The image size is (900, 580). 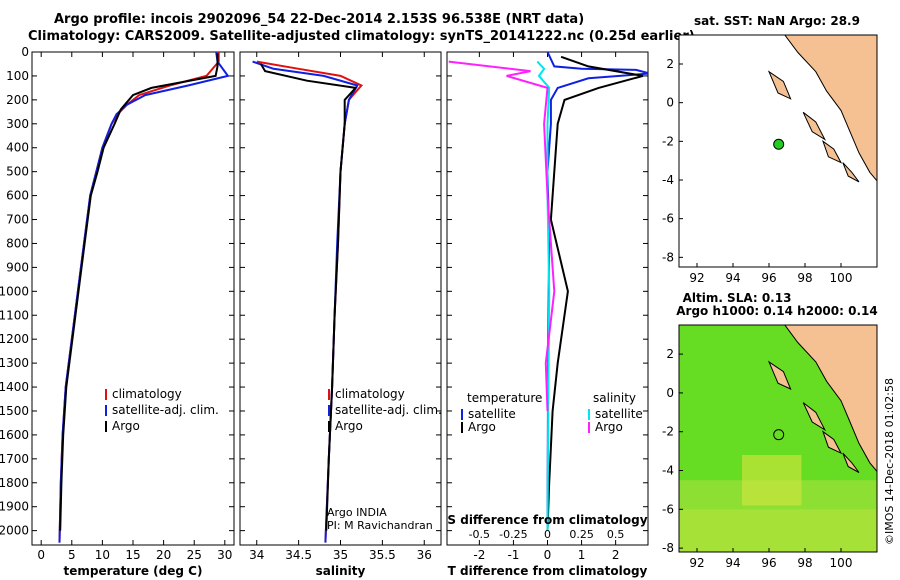 What do you see at coordinates (17, 148) in the screenshot?
I see `depth-tick-label: 400` at bounding box center [17, 148].